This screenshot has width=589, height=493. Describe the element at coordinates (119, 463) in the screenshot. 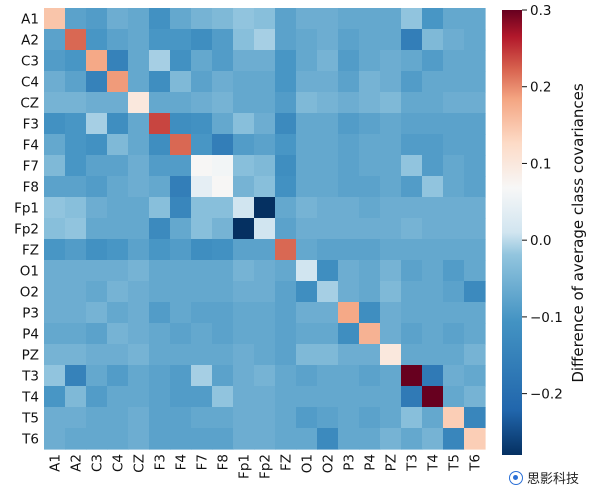

I see `x-tick-label: C4` at that location.